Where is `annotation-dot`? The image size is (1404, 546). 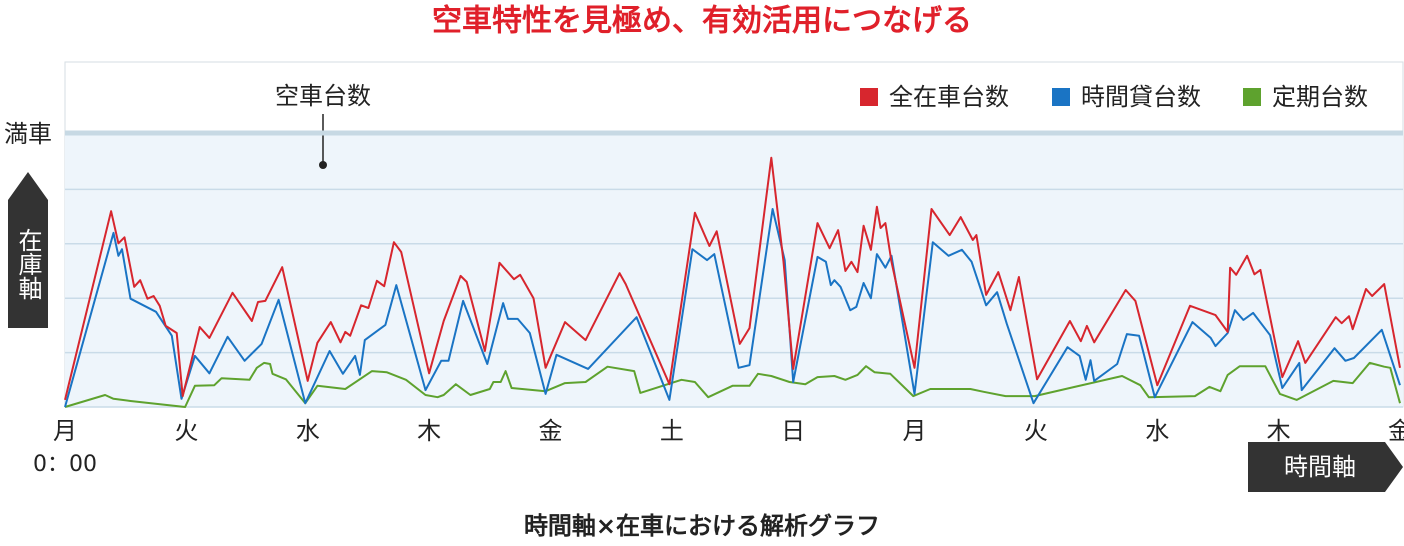
annotation-dot is located at coordinates (323, 165).